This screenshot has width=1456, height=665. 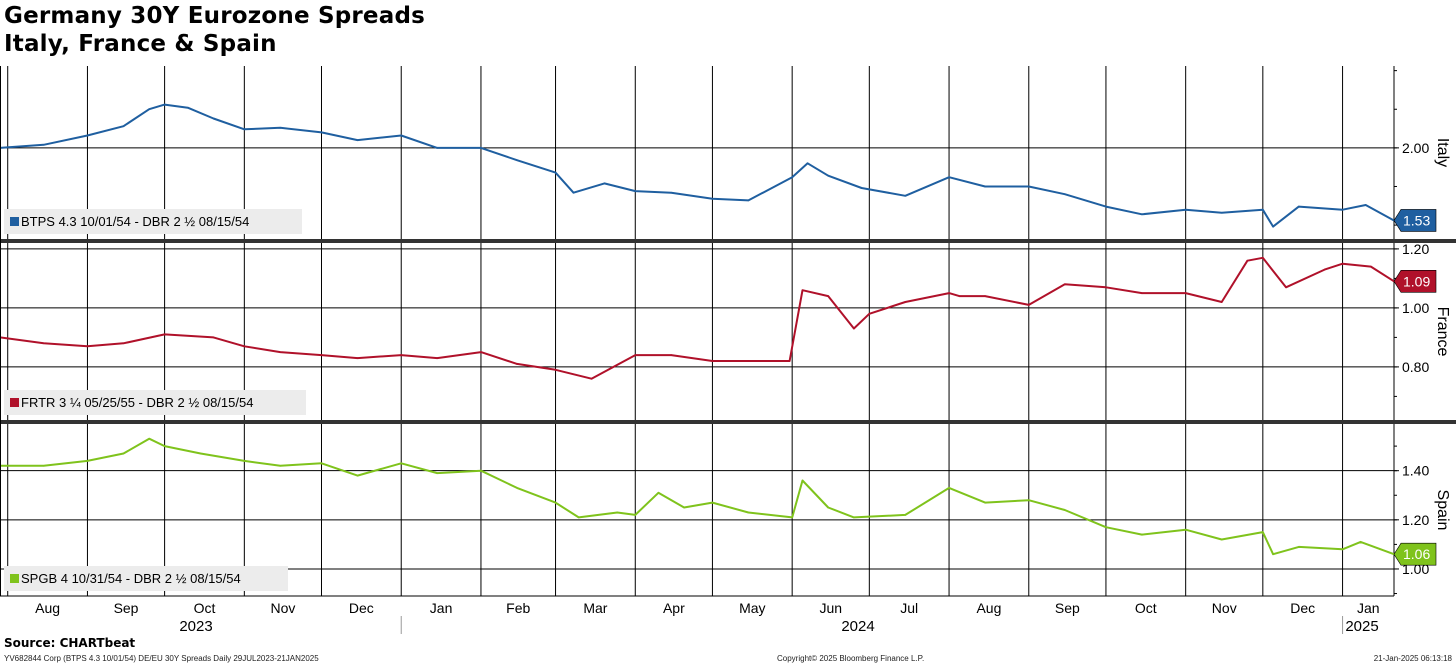 I want to click on last-value-label: 1.06, so click(x=1416, y=554).